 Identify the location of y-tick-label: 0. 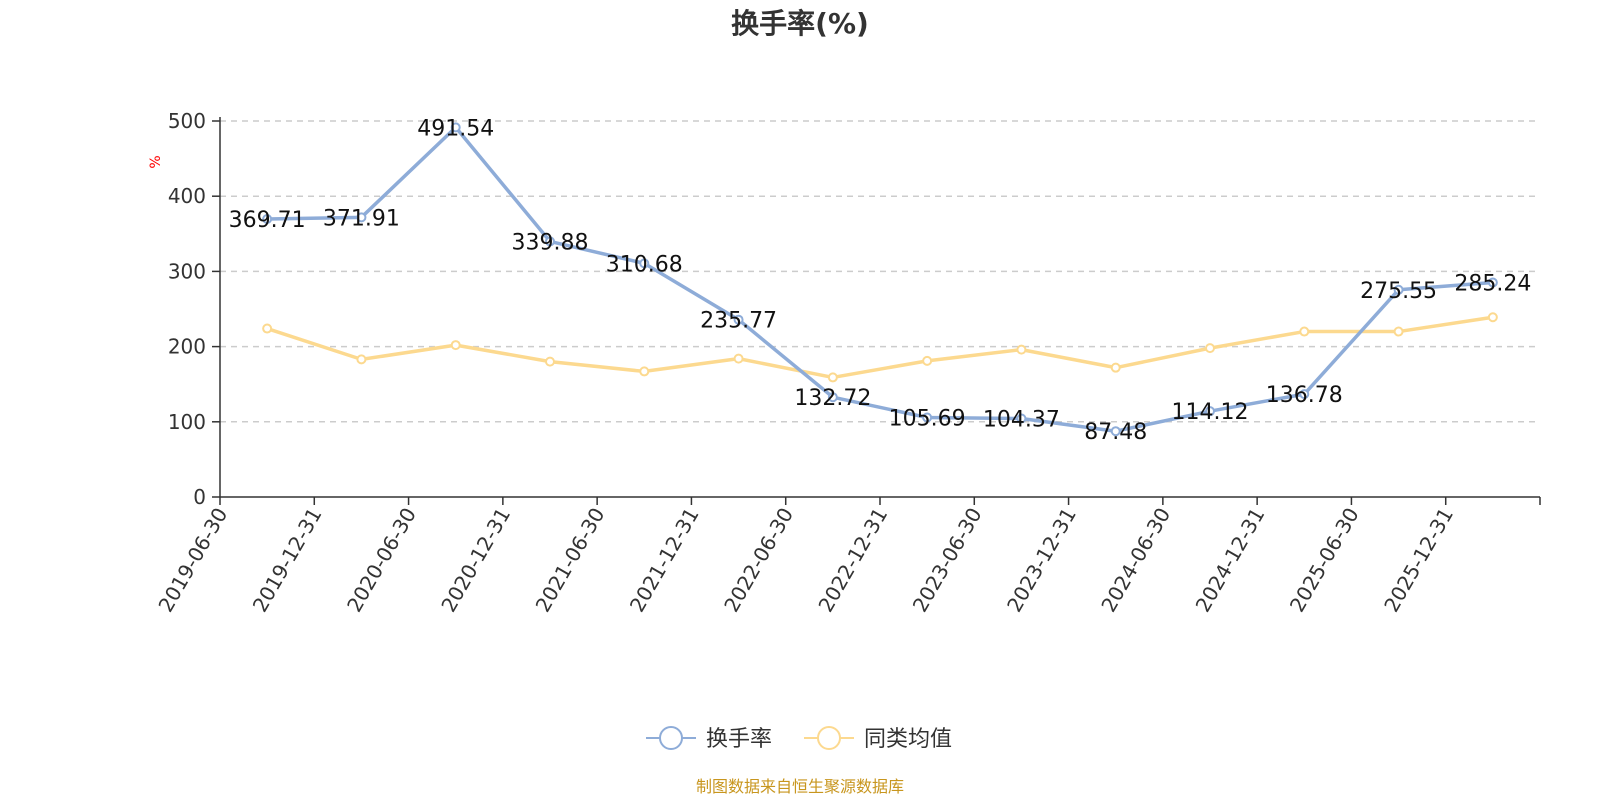
(199, 497).